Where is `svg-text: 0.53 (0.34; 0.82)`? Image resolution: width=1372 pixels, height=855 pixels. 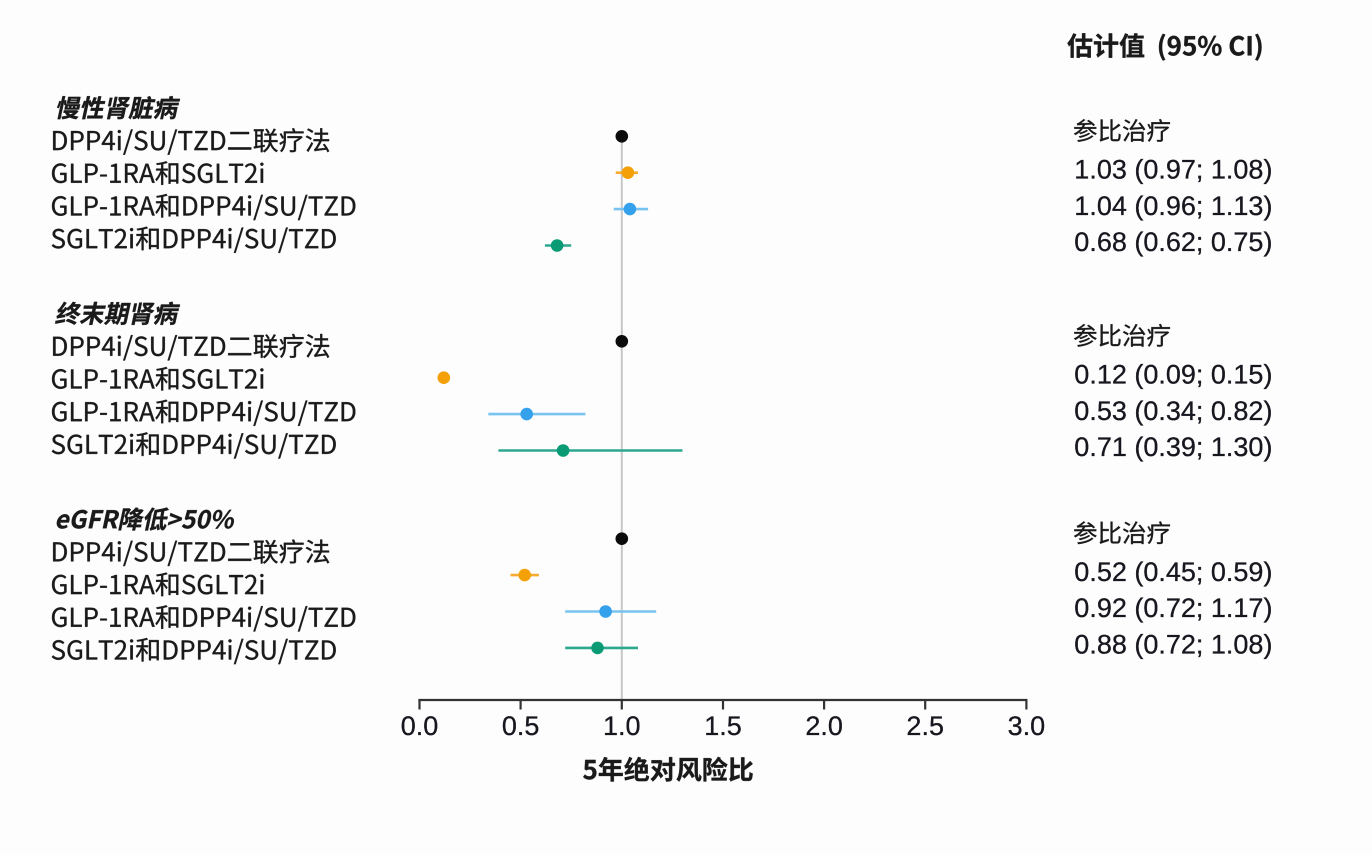
svg-text: 0.53 (0.34; 0.82) is located at coordinates (1173, 411).